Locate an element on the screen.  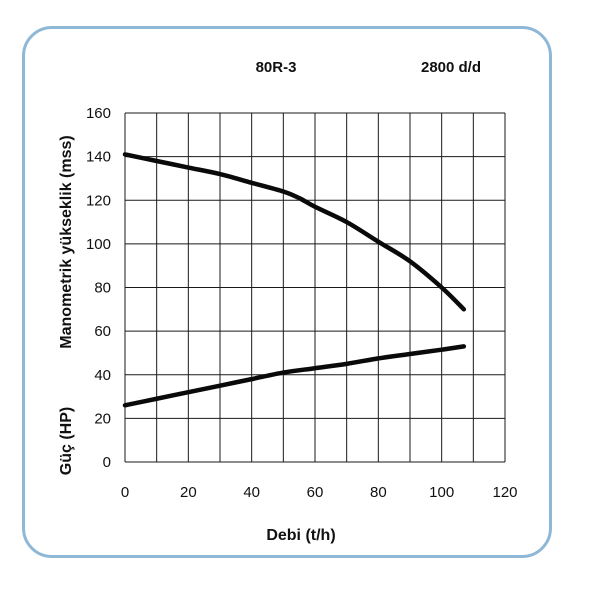
x-tick-label: 100 is located at coordinates (441, 492).